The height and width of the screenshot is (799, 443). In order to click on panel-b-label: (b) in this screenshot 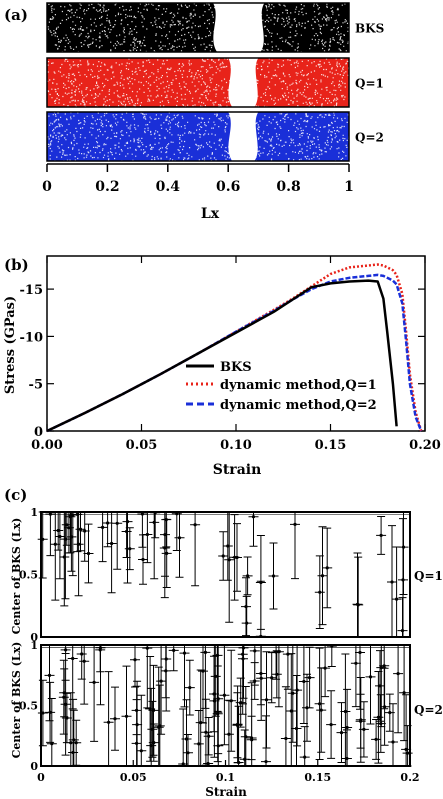, I will do `click(16, 265)`.